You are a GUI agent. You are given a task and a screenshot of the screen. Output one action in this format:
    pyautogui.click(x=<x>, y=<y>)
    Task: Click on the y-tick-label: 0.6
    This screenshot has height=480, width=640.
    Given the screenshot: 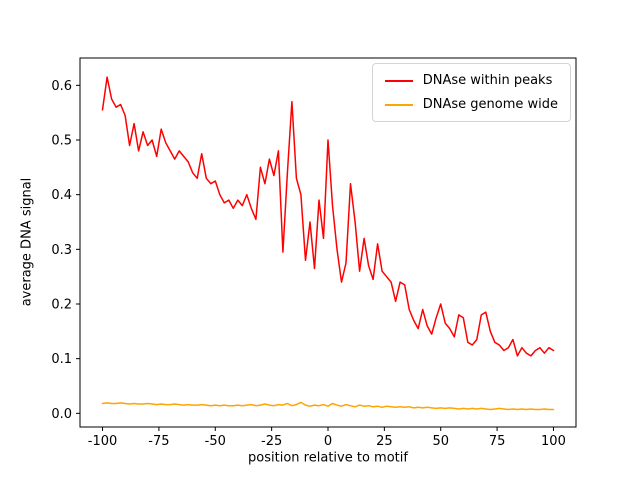 What is the action you would take?
    pyautogui.click(x=61, y=86)
    